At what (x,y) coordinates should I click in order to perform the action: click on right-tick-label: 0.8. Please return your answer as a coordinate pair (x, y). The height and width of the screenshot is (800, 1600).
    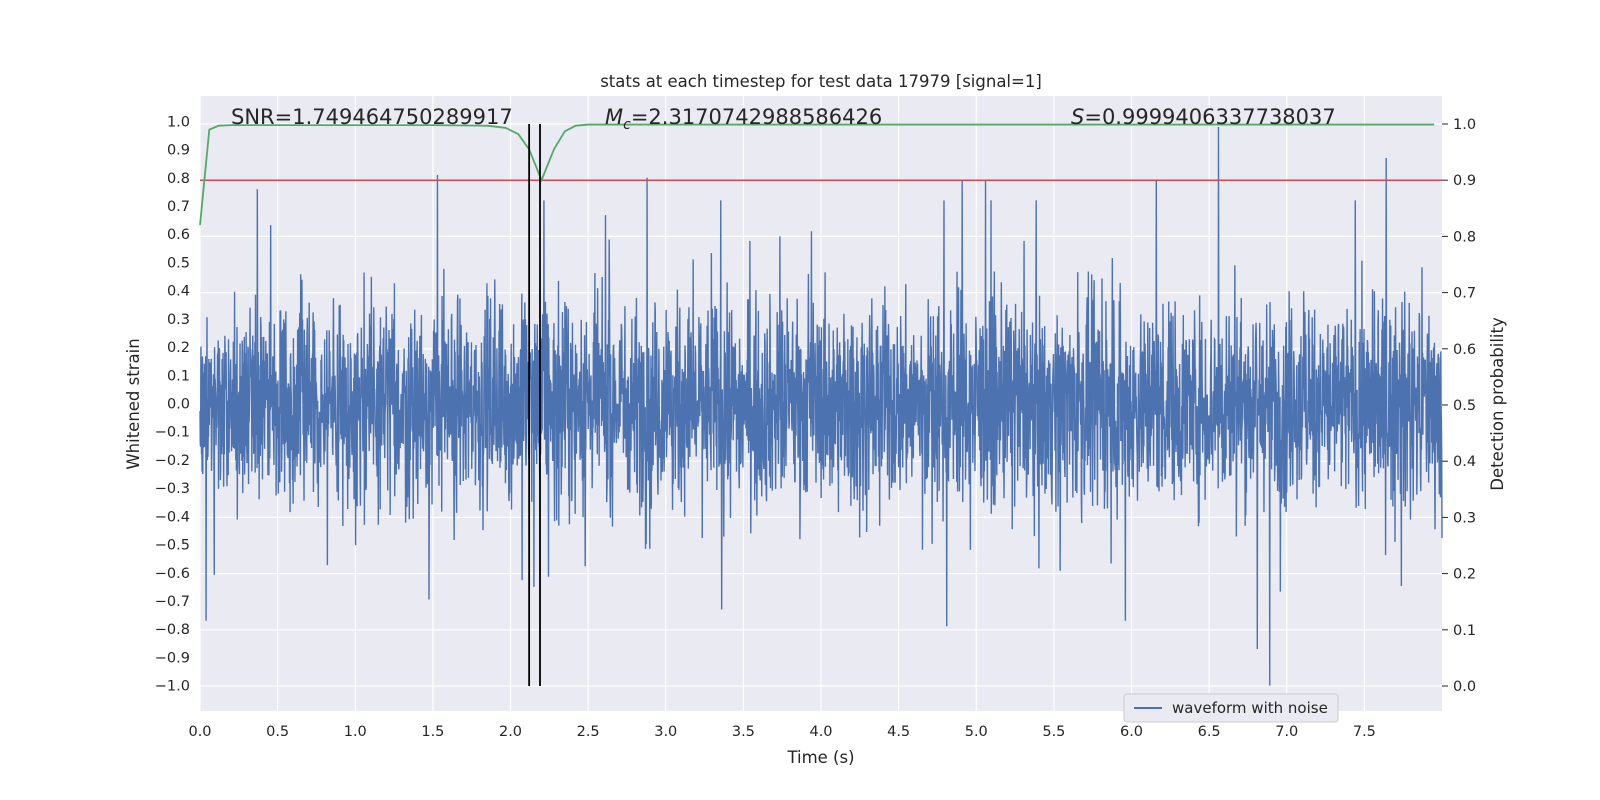
    Looking at the image, I should click on (1464, 237).